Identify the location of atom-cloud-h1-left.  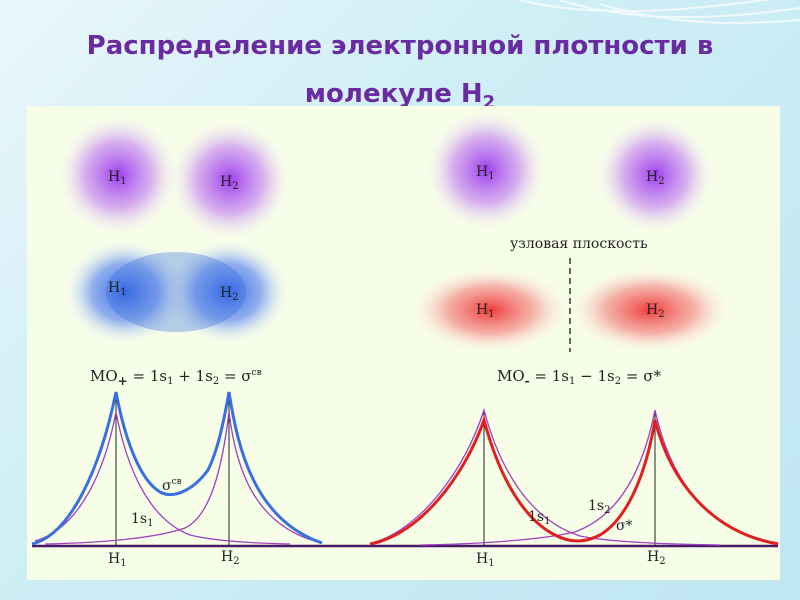
(118, 175).